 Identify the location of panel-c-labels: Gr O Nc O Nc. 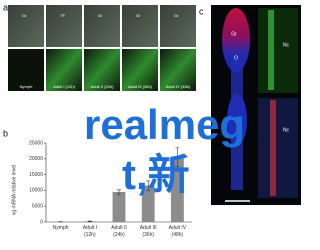
(260, 82).